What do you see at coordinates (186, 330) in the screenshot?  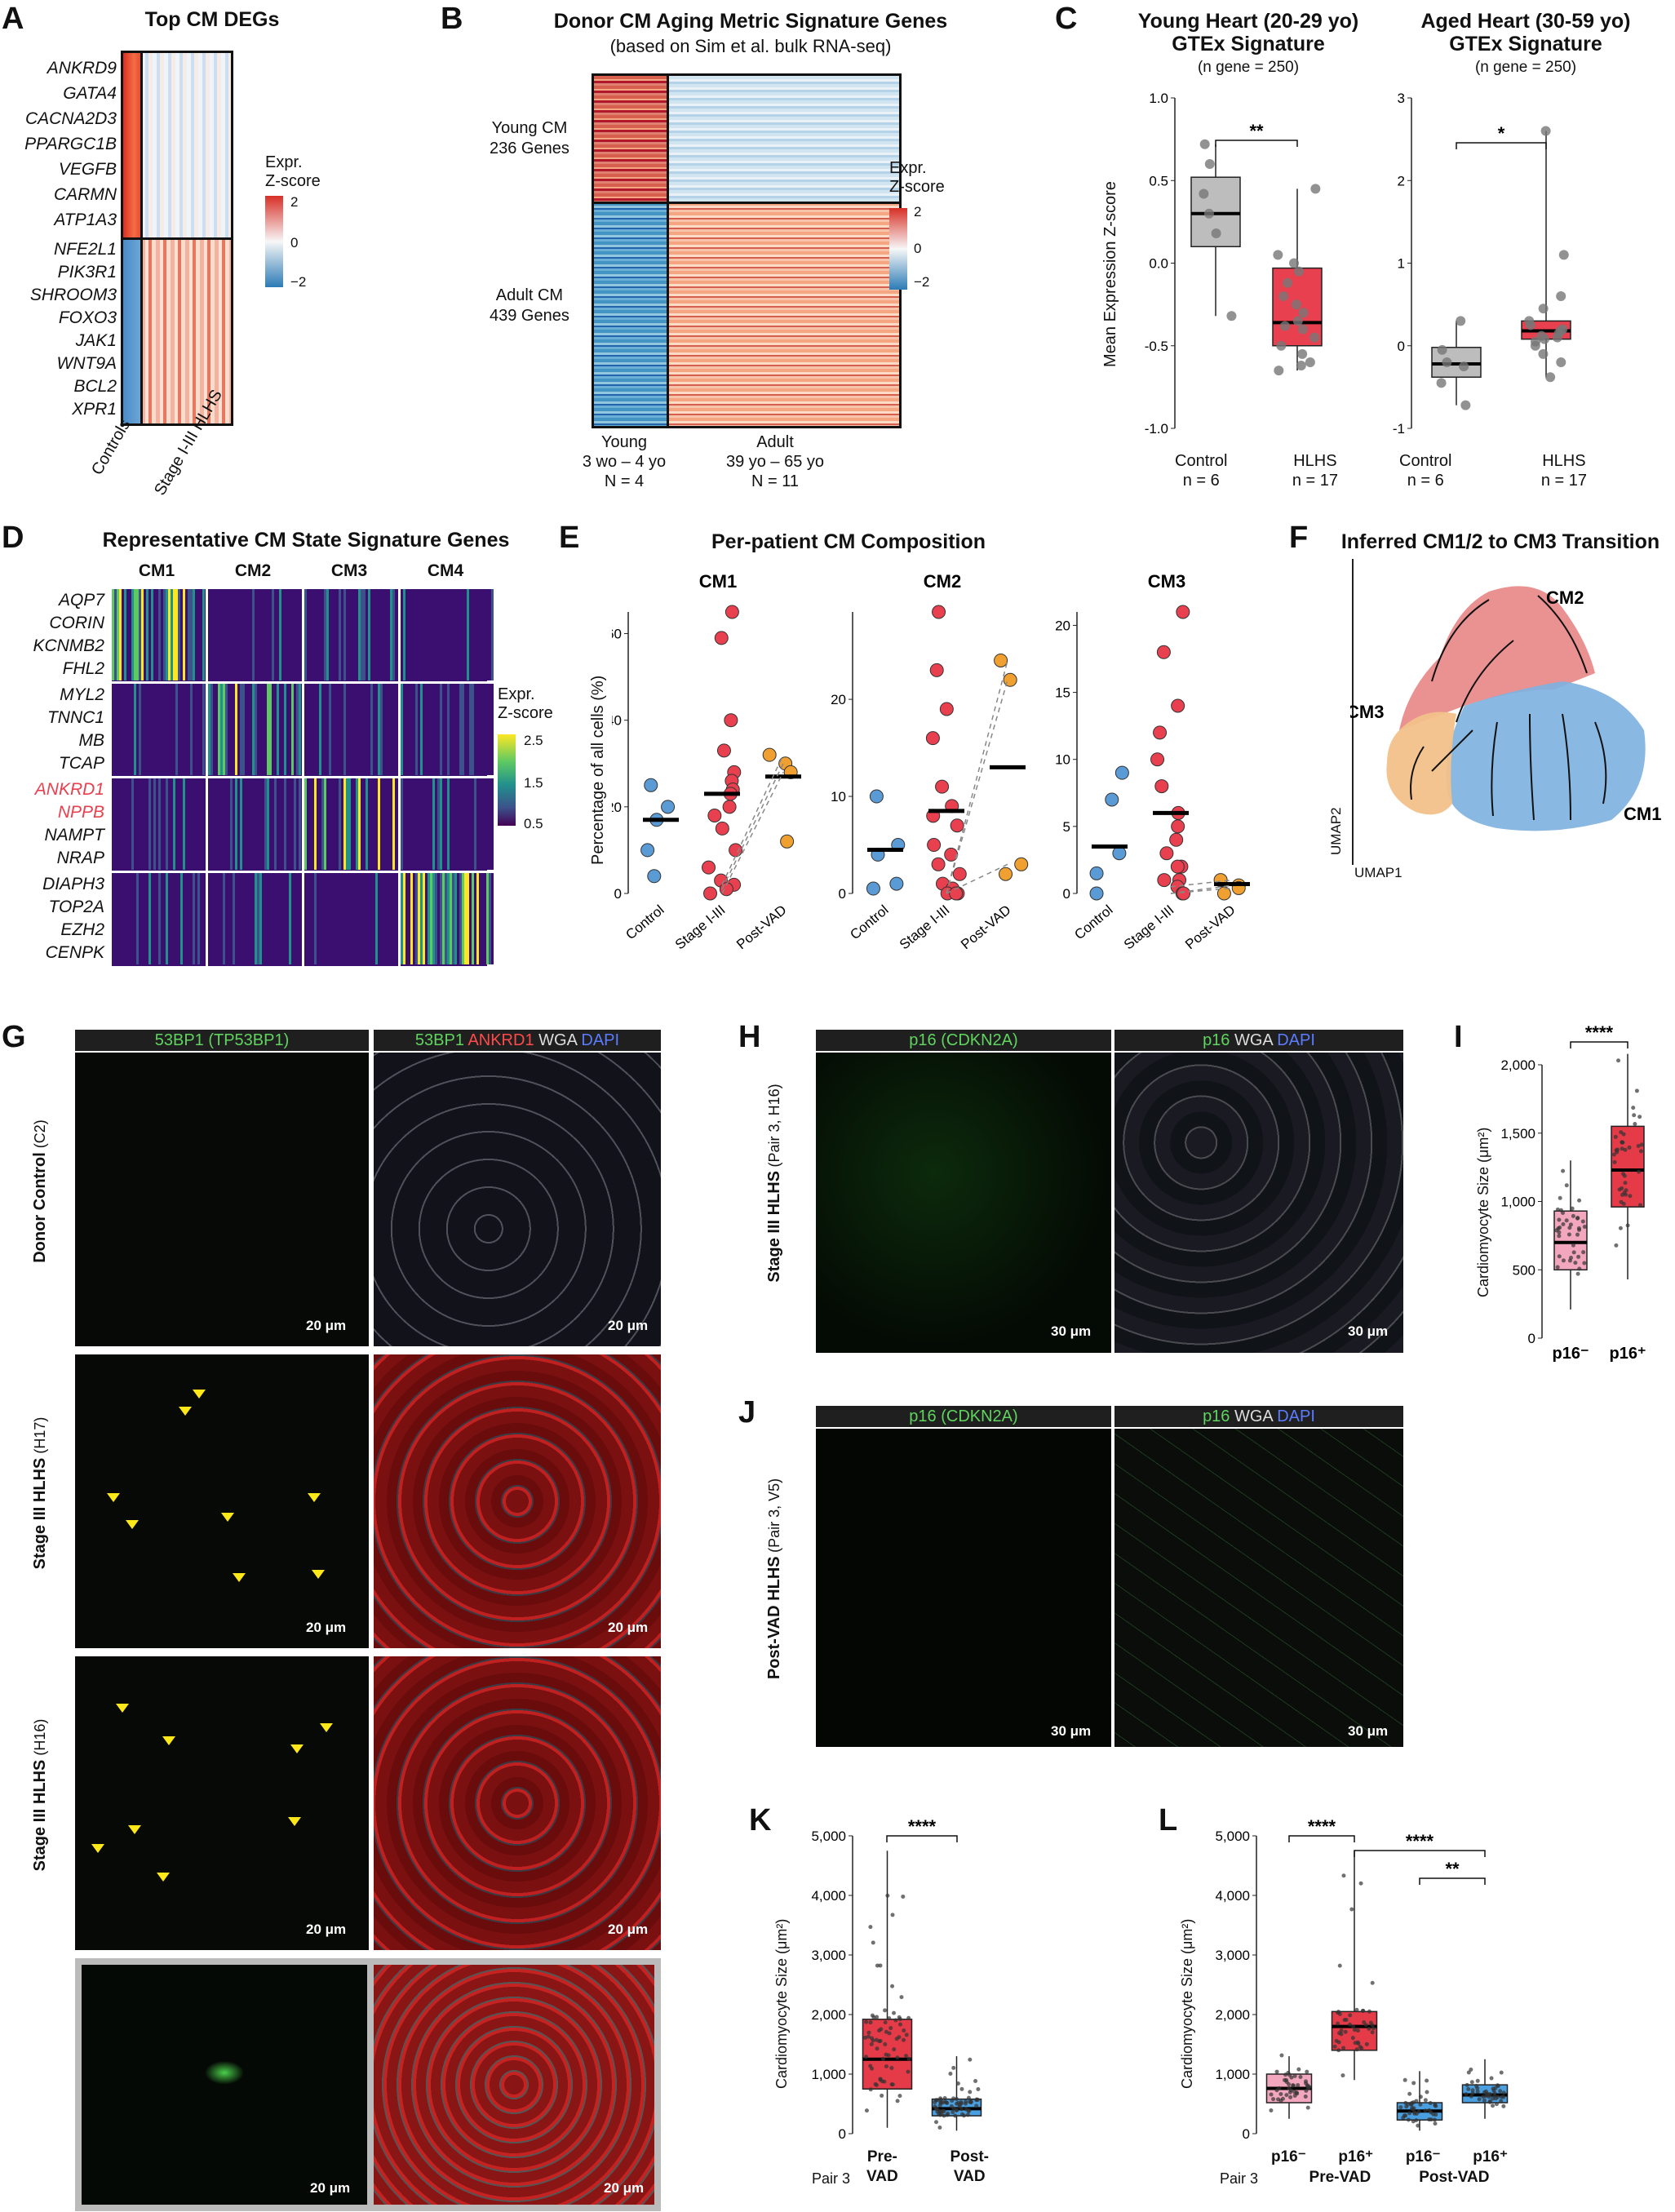 I see `heatmap-block-hlhs-up` at bounding box center [186, 330].